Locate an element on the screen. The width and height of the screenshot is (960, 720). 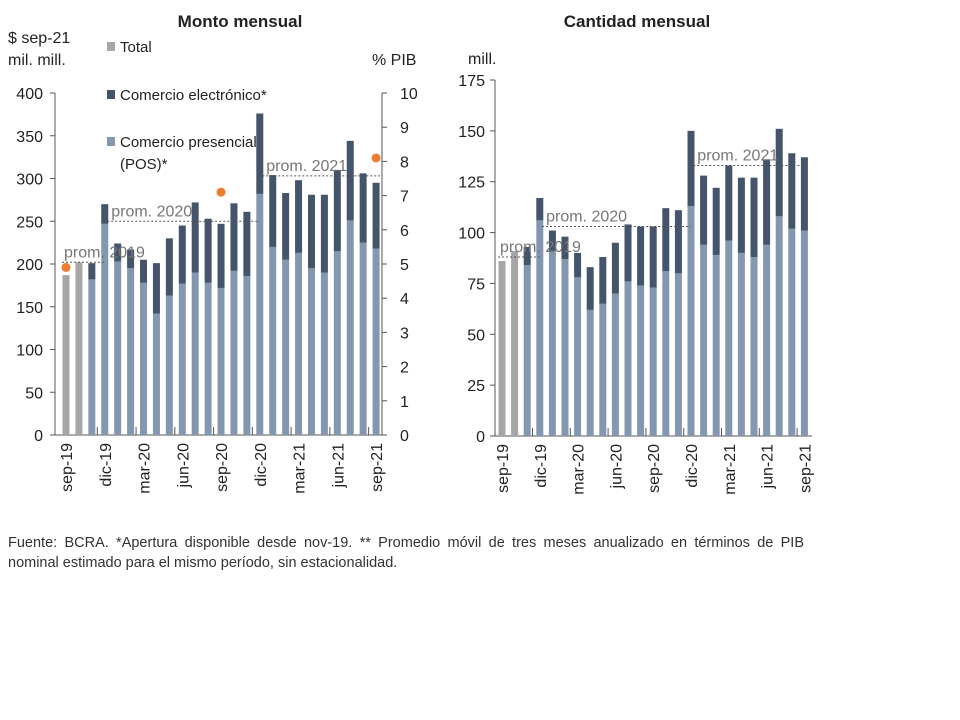
y-tick-label: 25 is located at coordinates (476, 386).